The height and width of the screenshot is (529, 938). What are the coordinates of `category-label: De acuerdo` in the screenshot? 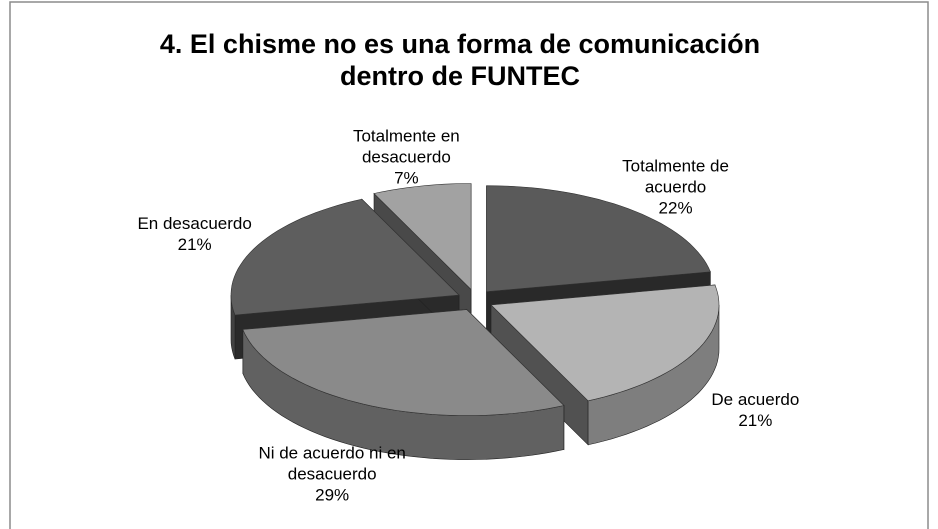 It's located at (755, 400).